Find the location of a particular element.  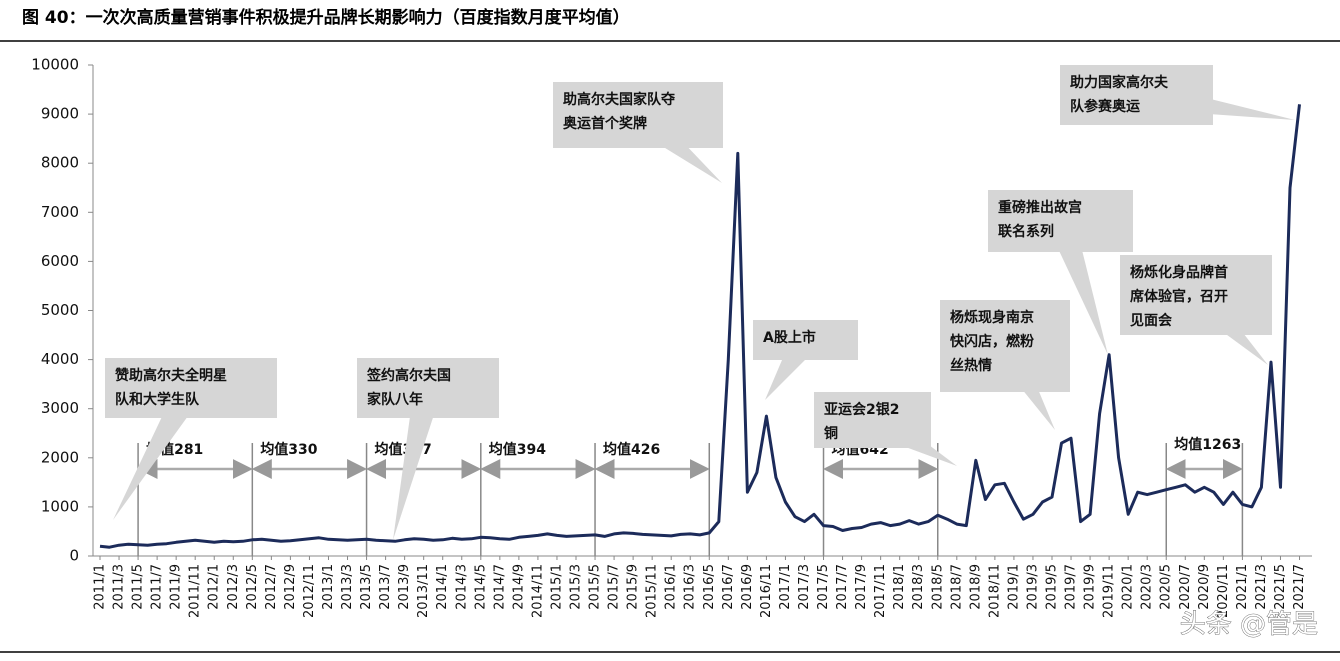

x-tick-label: 2020/1 is located at coordinates (1128, 587).